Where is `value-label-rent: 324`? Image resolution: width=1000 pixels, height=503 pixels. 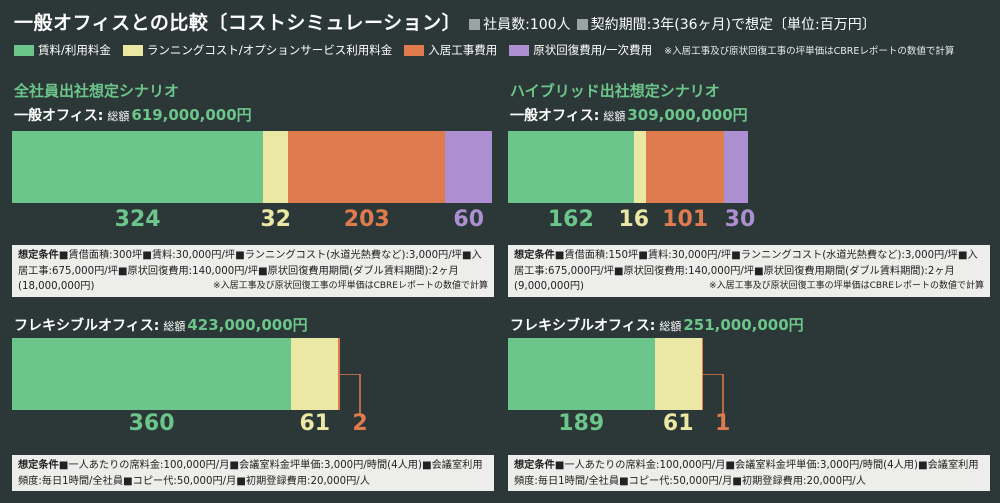 value-label-rent: 324 is located at coordinates (137, 219).